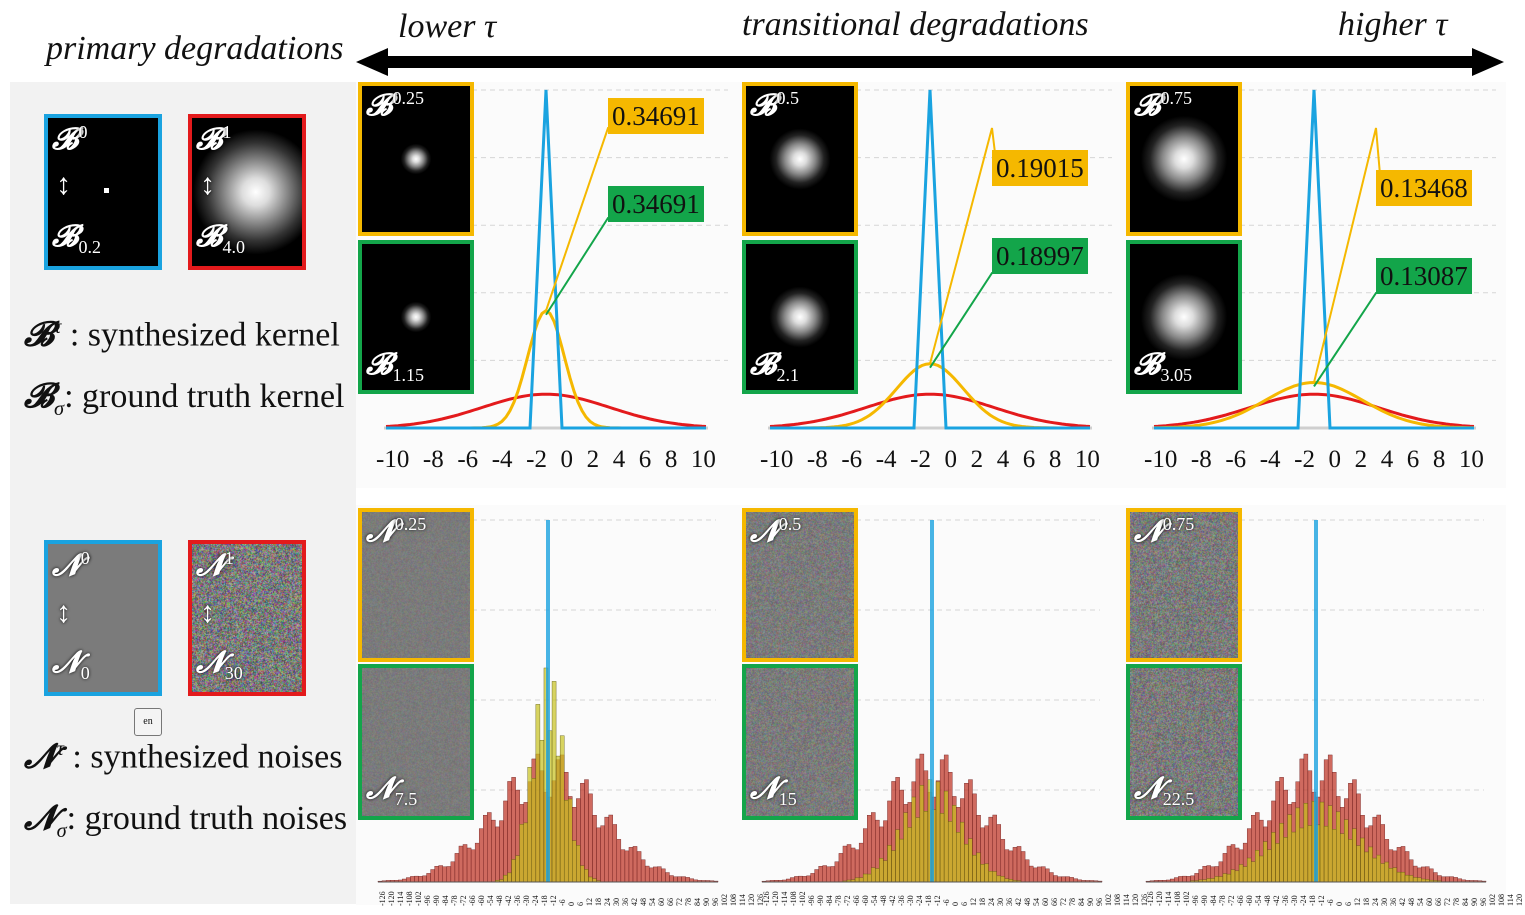  Describe the element at coordinates (567, 459) in the screenshot. I see `x-tick-label: 0` at that location.